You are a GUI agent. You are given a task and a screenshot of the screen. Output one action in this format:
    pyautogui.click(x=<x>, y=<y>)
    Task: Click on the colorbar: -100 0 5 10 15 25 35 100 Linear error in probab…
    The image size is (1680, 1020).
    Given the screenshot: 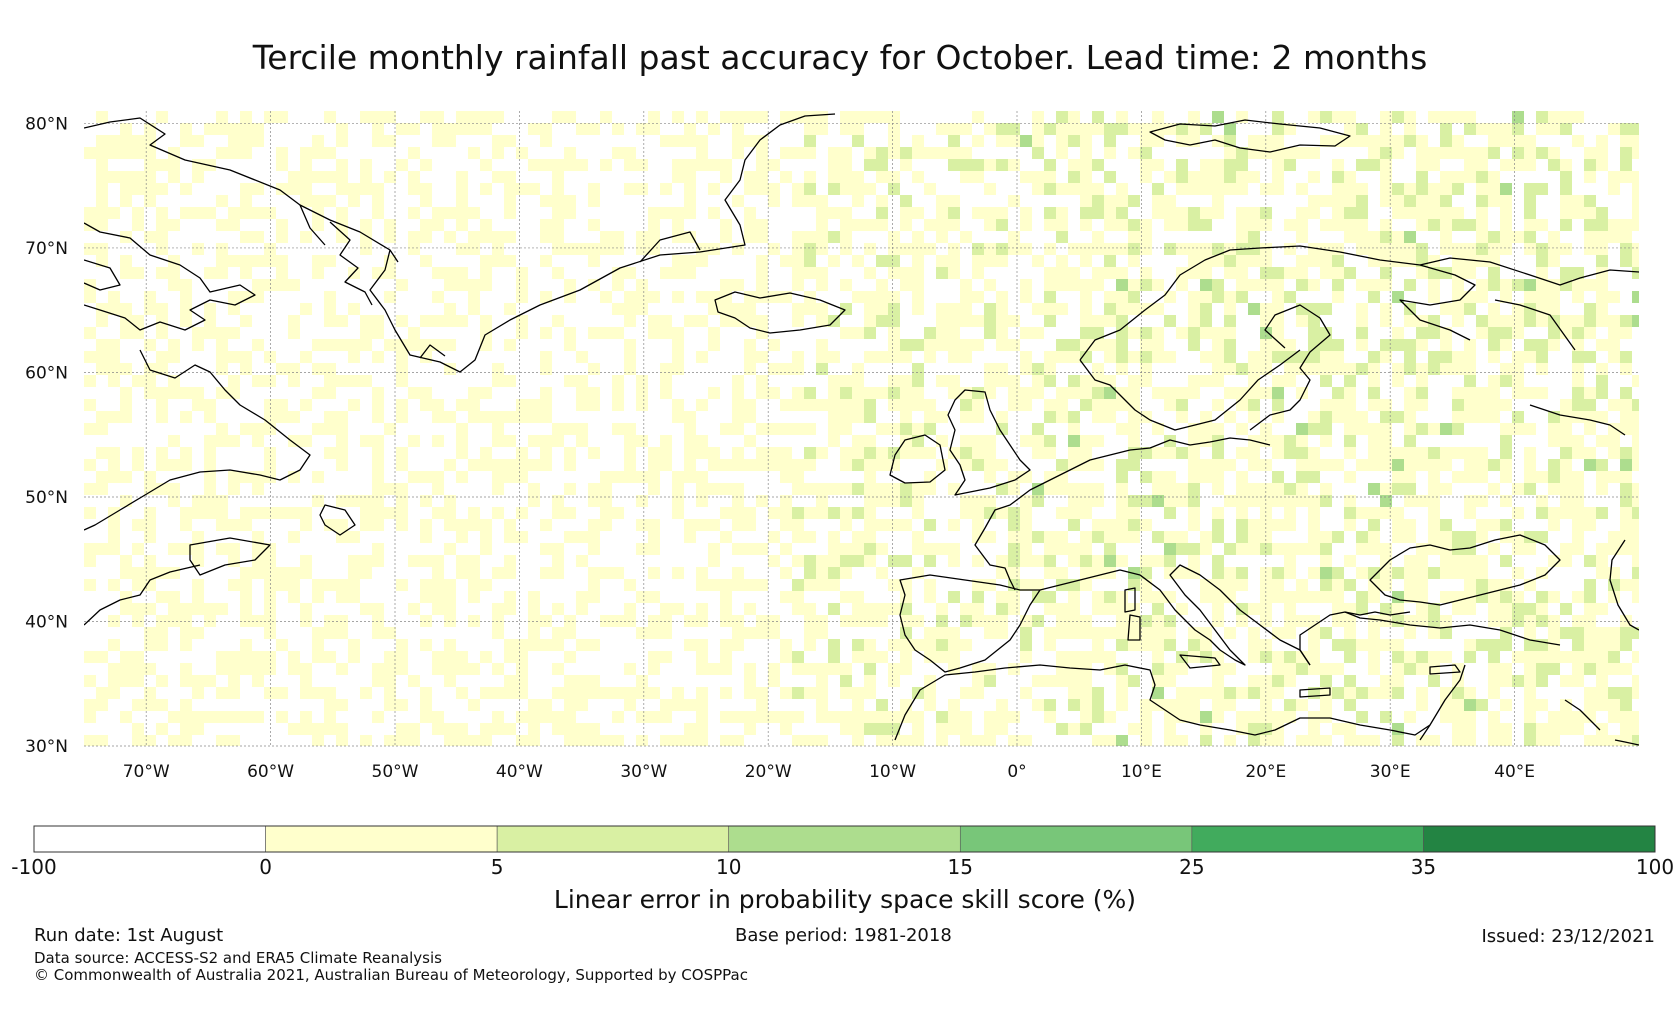 What is the action you would take?
    pyautogui.click(x=842, y=869)
    